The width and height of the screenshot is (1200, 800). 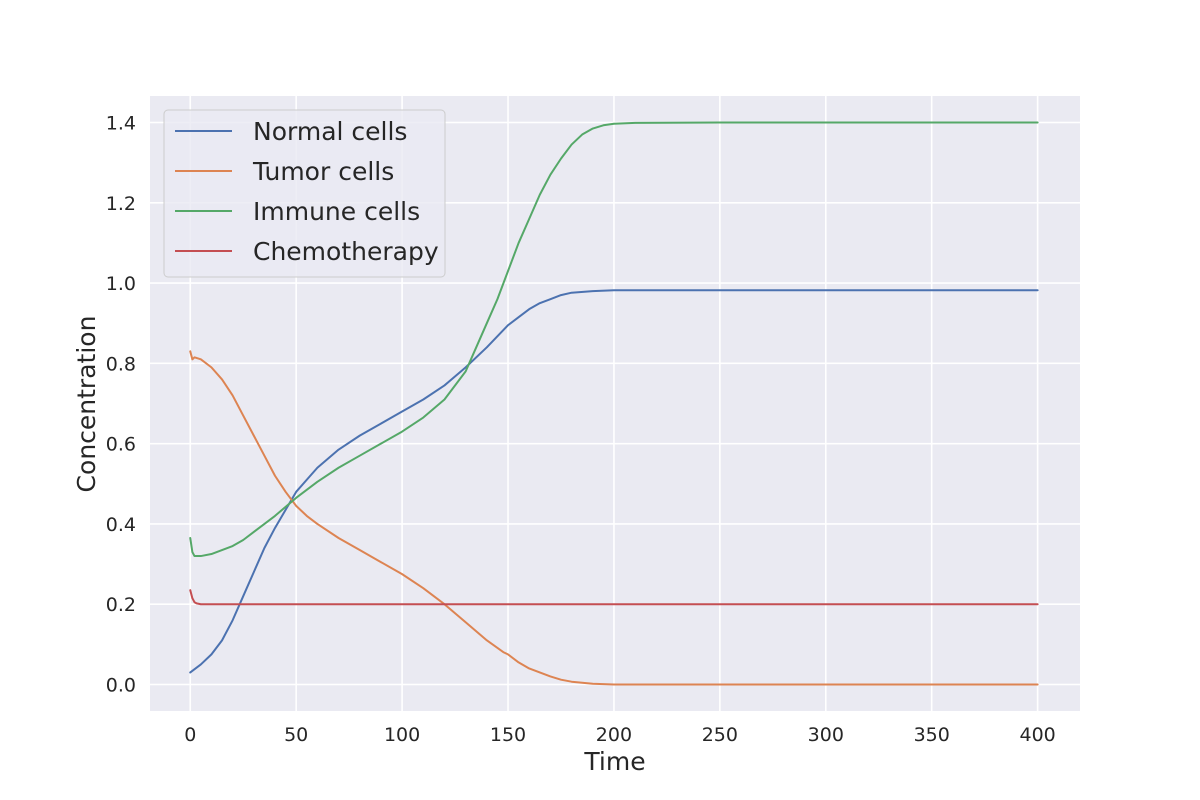 I want to click on y-tick-label: 0.6, so click(x=121, y=445).